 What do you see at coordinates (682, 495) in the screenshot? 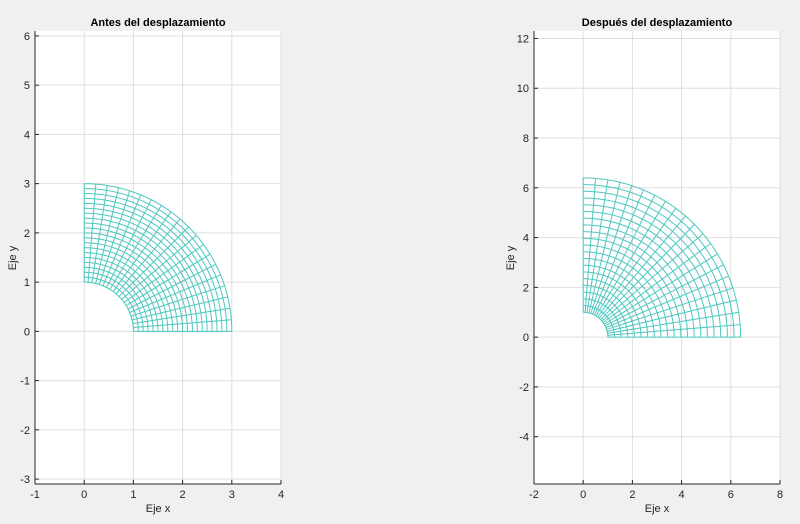
I see `right-x-tick-label: 4` at bounding box center [682, 495].